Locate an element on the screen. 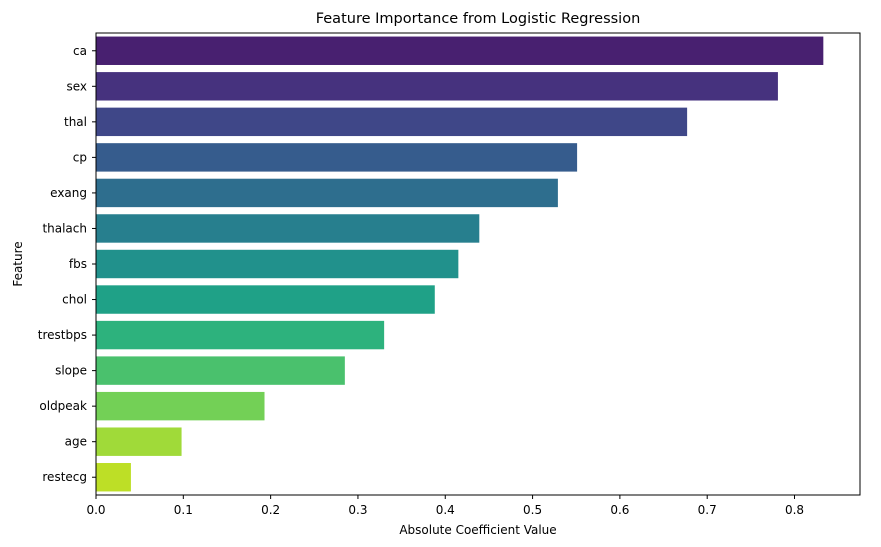 The image size is (881, 547). bar-sex is located at coordinates (437, 86).